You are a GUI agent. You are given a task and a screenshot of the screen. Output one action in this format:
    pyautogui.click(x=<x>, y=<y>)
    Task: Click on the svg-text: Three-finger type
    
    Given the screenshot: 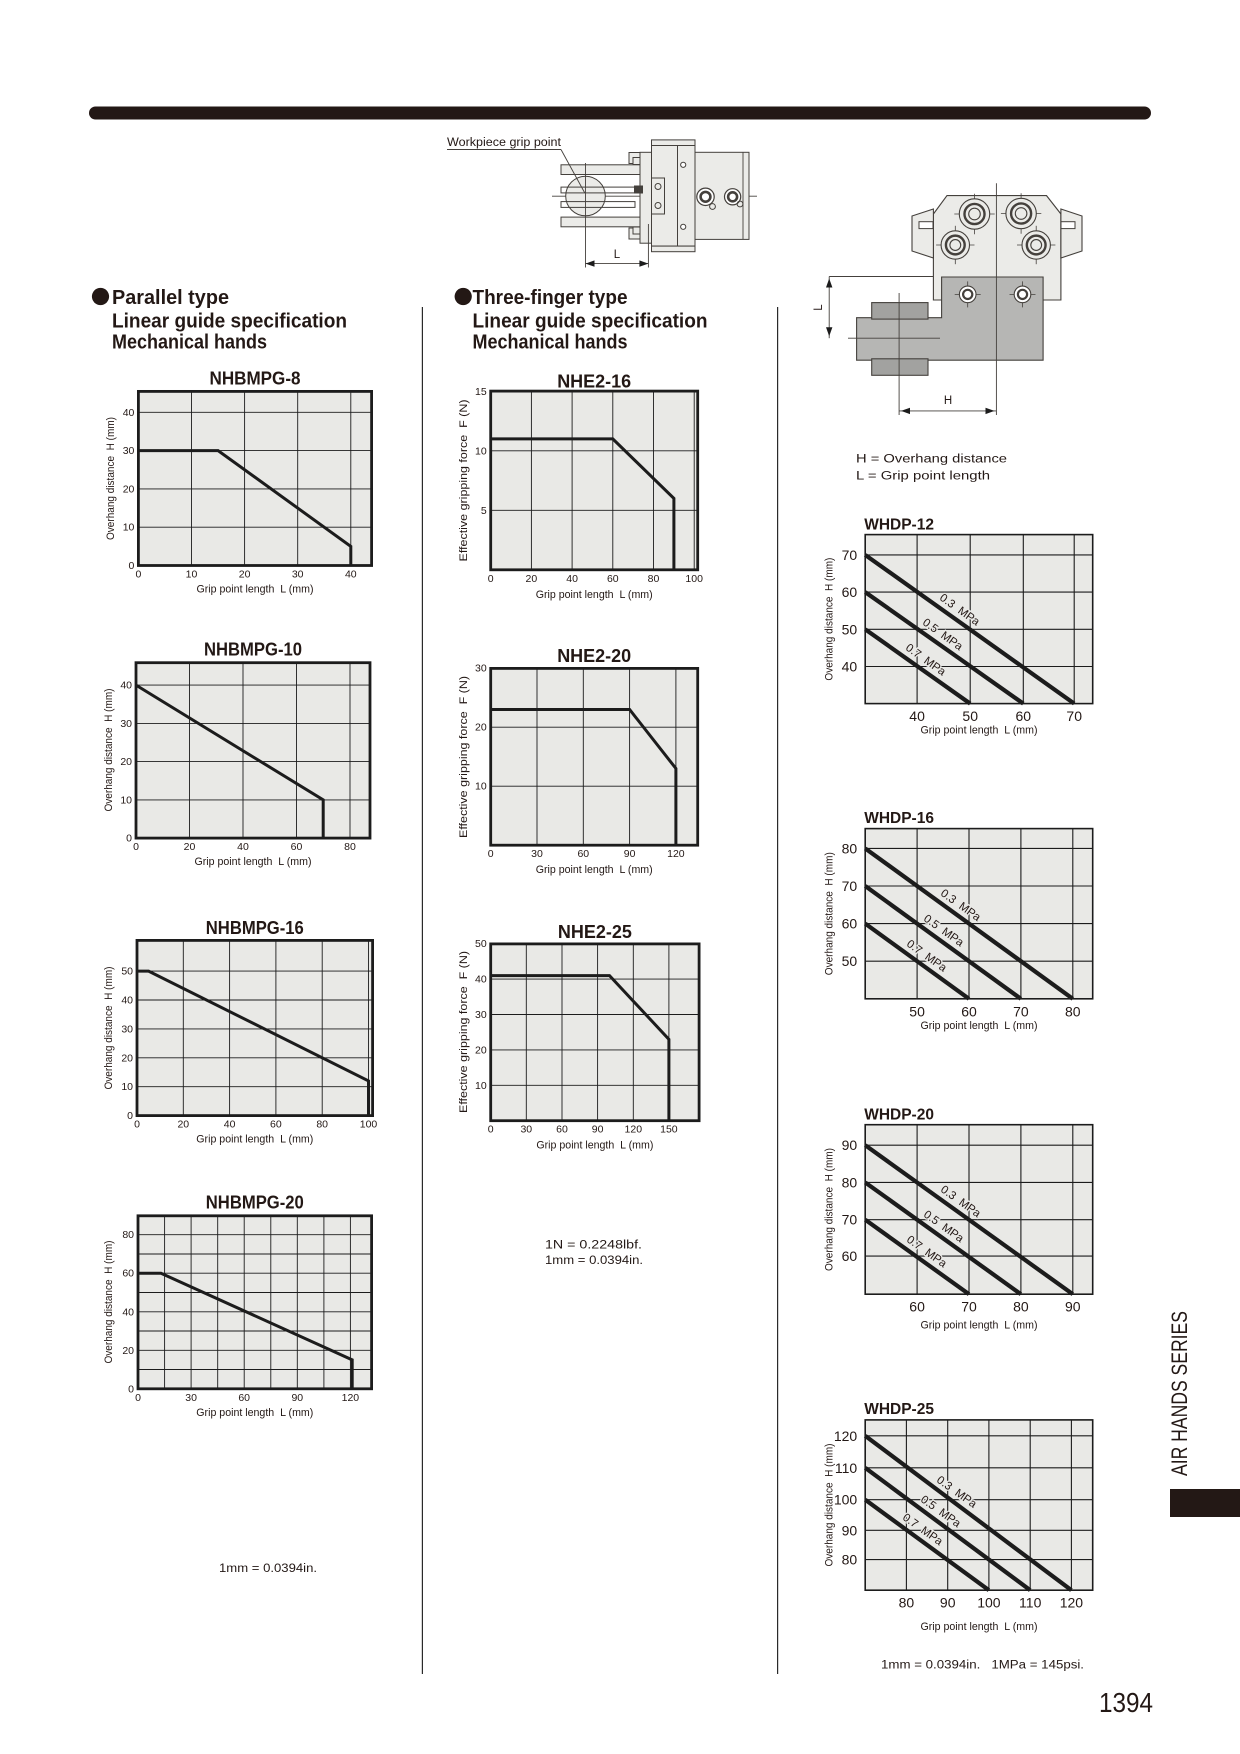 What is the action you would take?
    pyautogui.click(x=550, y=298)
    